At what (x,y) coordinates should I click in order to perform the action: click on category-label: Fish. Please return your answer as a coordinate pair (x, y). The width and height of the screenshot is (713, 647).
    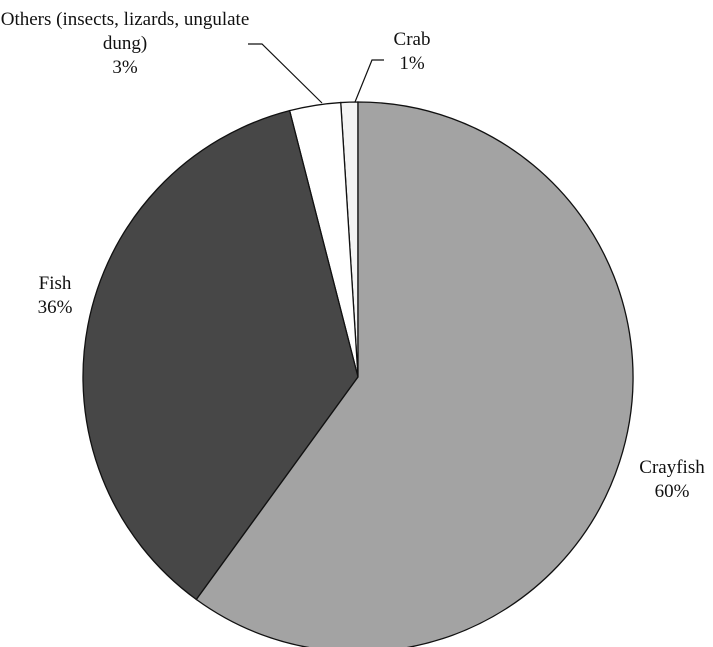
    Looking at the image, I should click on (55, 283).